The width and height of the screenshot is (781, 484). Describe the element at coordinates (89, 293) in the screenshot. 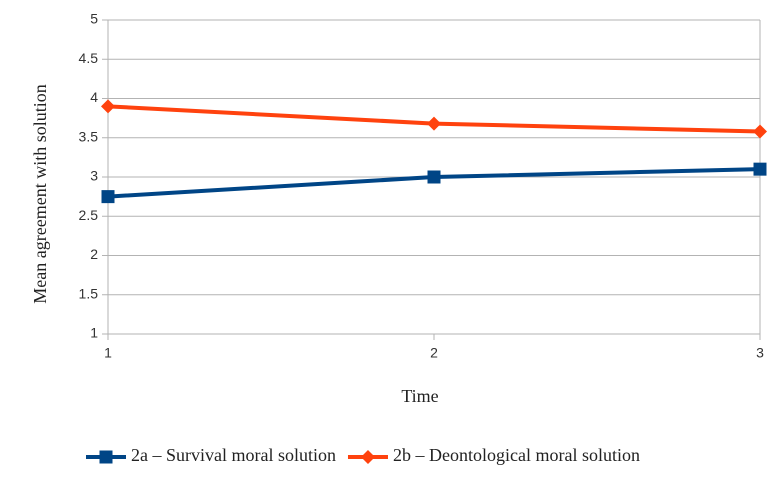

I see `y-tick-label: 1.5` at that location.